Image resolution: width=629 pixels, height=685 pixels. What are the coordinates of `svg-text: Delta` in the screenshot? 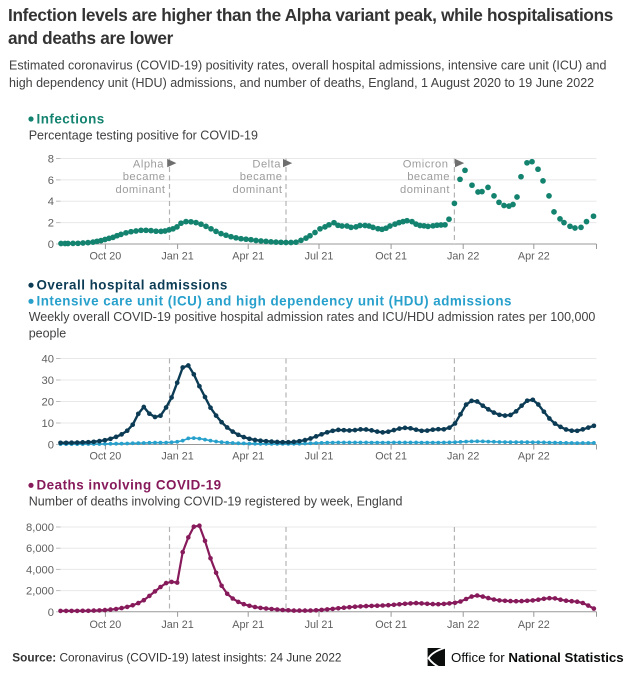 It's located at (266, 164).